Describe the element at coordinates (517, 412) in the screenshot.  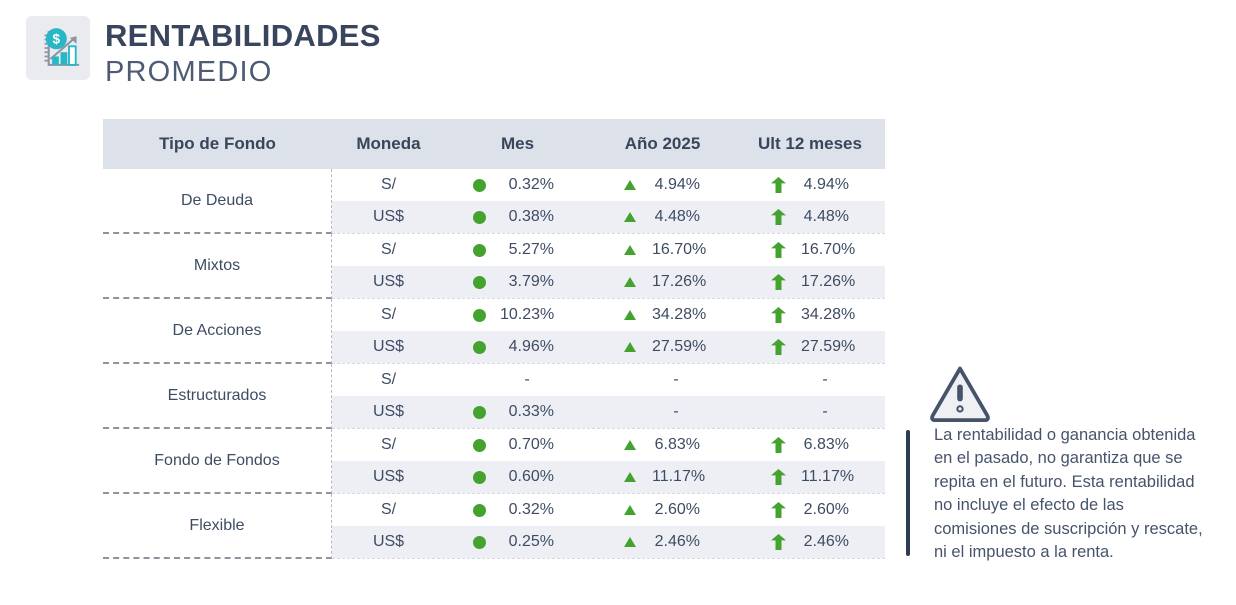
I see `mes-cell: 0.33%` at that location.